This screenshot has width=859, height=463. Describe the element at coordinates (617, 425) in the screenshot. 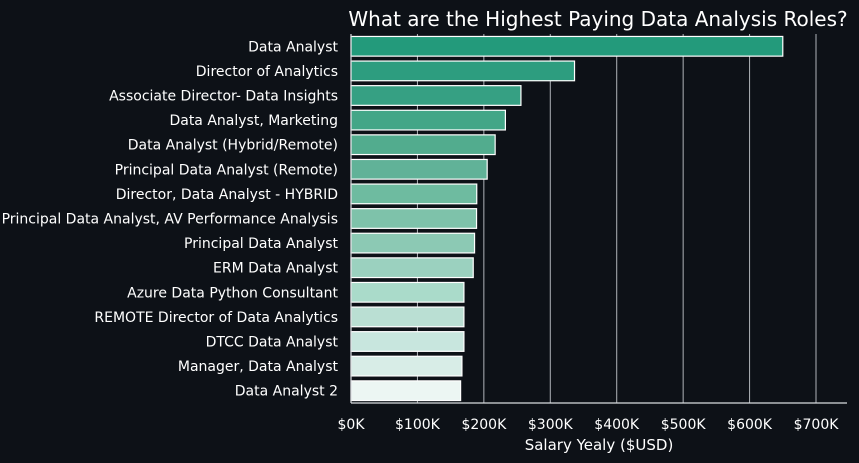

I see `x-tick-label-4: $400K` at that location.